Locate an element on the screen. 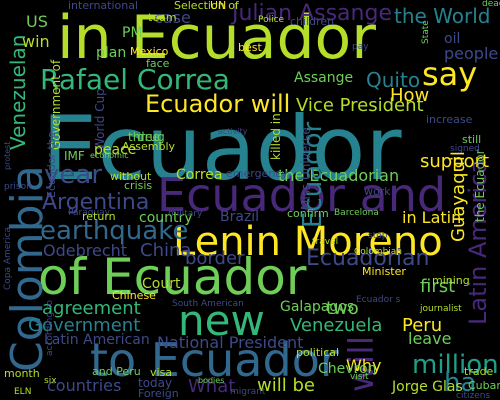  cloud-word-face: face is located at coordinates (158, 63).